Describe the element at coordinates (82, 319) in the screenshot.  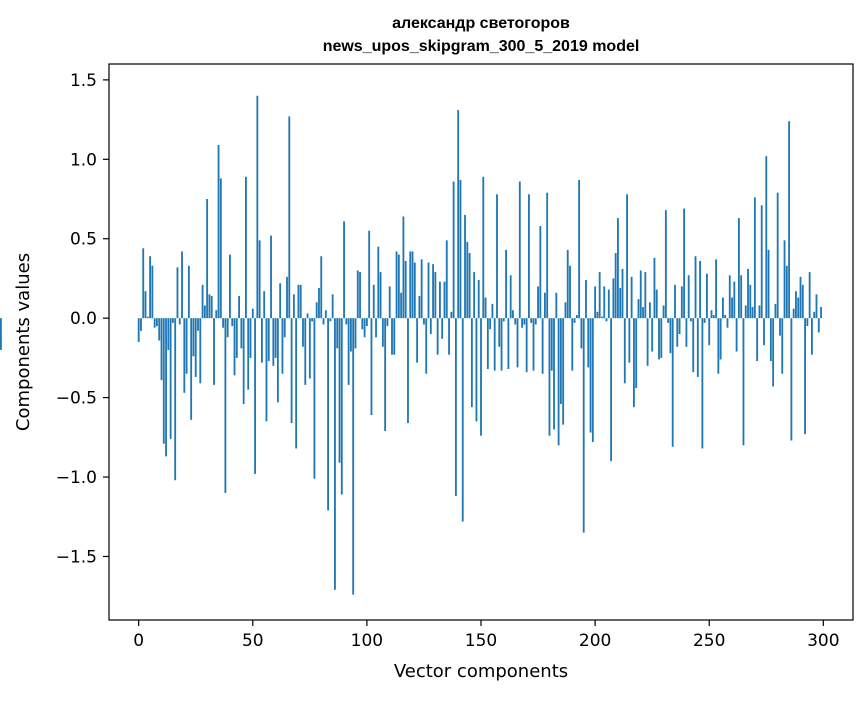
I see `y-axis-ticks: −1.5 −1.0 −0.5 0.0 0.5 1.0 1.5` at that location.